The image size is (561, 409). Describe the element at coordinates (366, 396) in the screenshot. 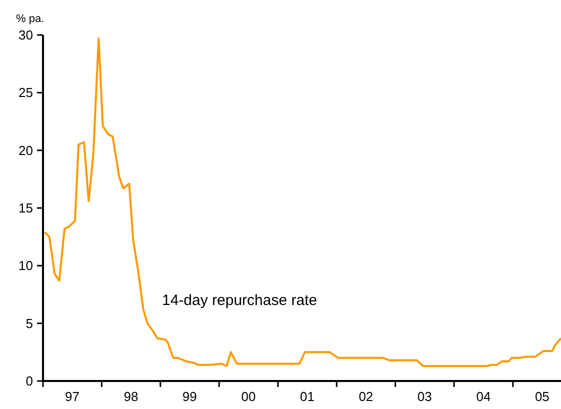

I see `x-tick-label: 02` at that location.